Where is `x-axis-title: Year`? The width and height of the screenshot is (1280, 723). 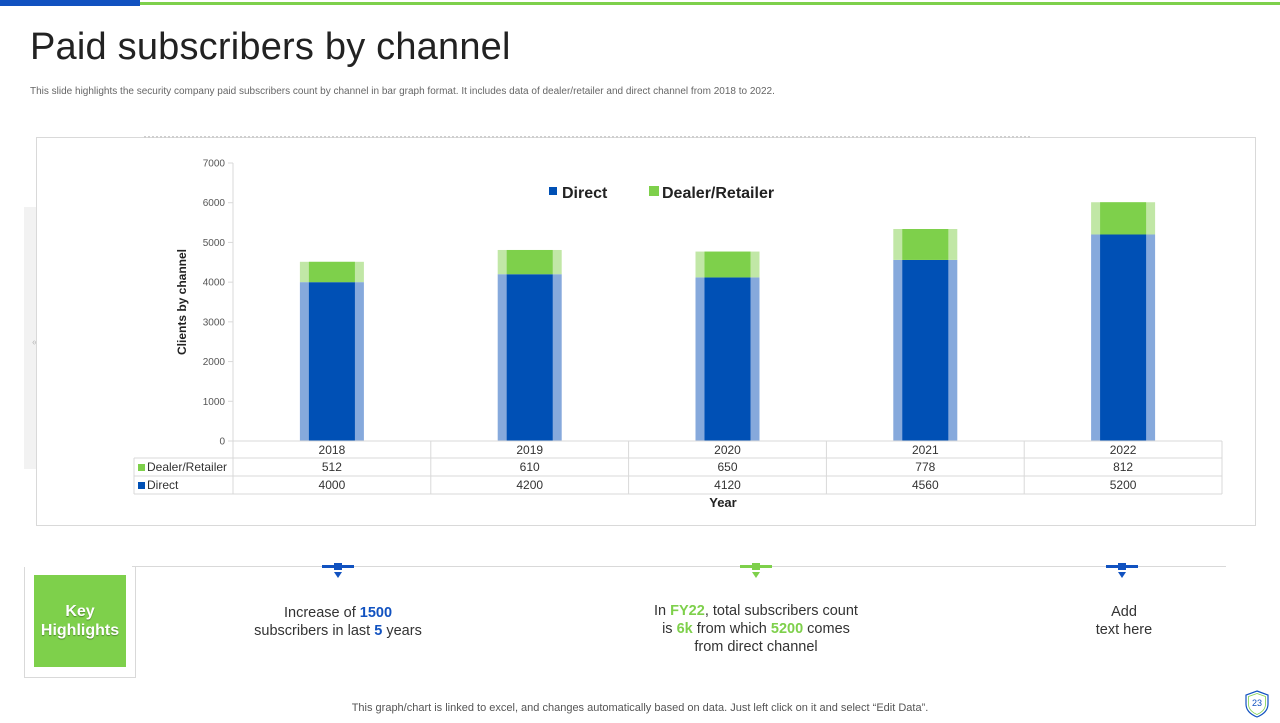 x-axis-title: Year is located at coordinates (722, 502).